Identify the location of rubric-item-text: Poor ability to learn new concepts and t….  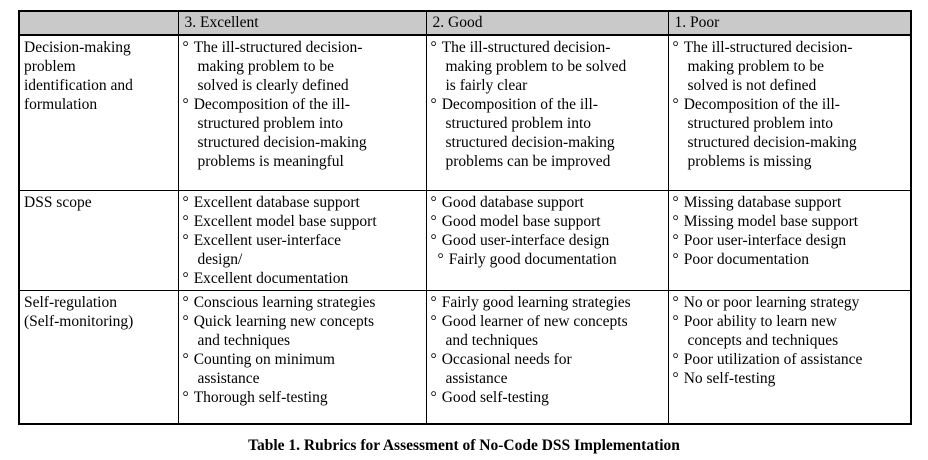
(761, 330).